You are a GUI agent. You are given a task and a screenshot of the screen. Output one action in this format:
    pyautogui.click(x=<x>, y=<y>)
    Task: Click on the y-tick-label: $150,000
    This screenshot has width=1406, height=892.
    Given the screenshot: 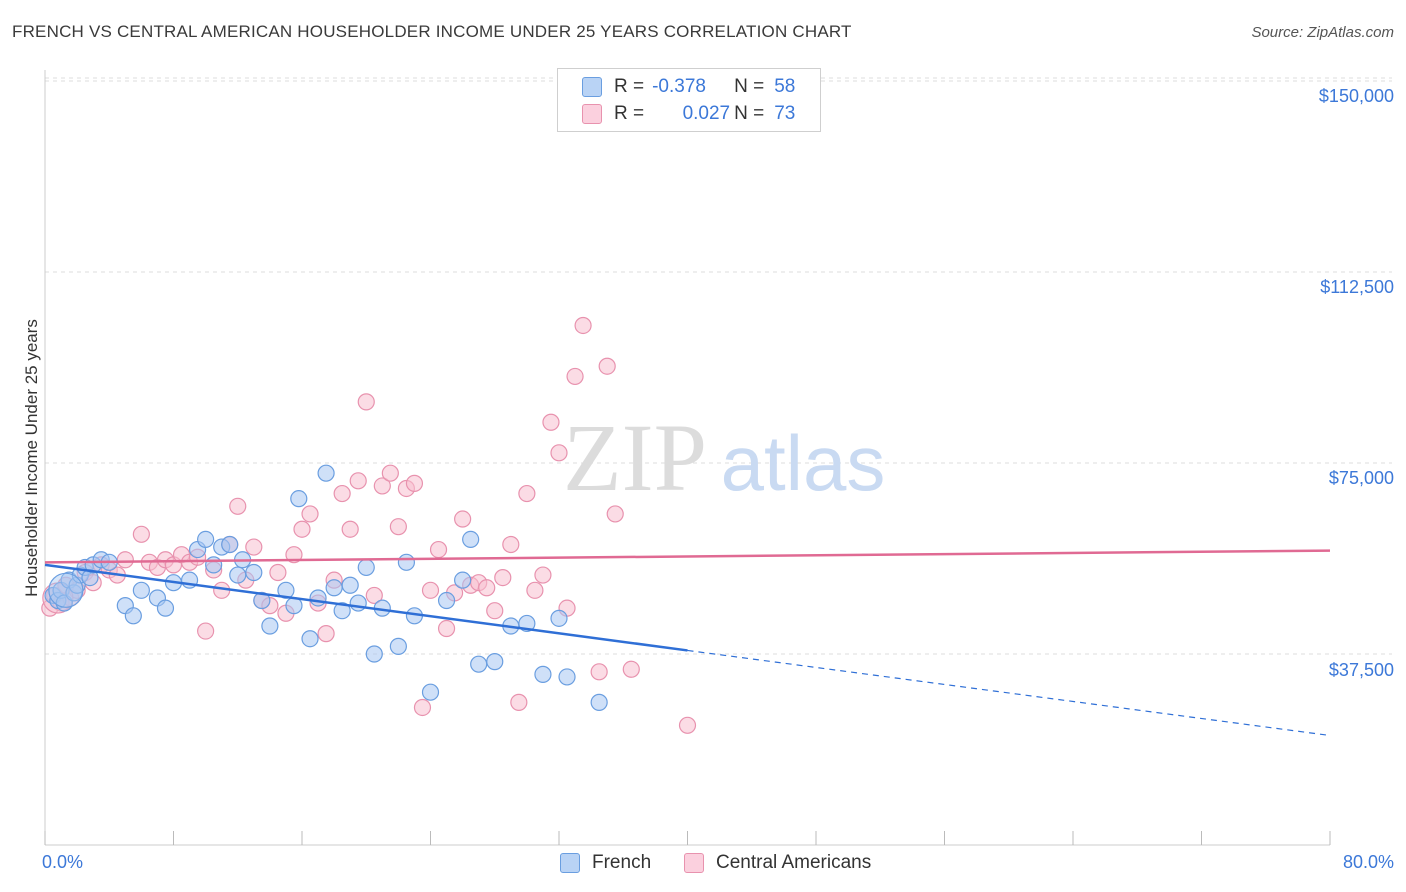 What is the action you would take?
    pyautogui.click(x=1356, y=96)
    